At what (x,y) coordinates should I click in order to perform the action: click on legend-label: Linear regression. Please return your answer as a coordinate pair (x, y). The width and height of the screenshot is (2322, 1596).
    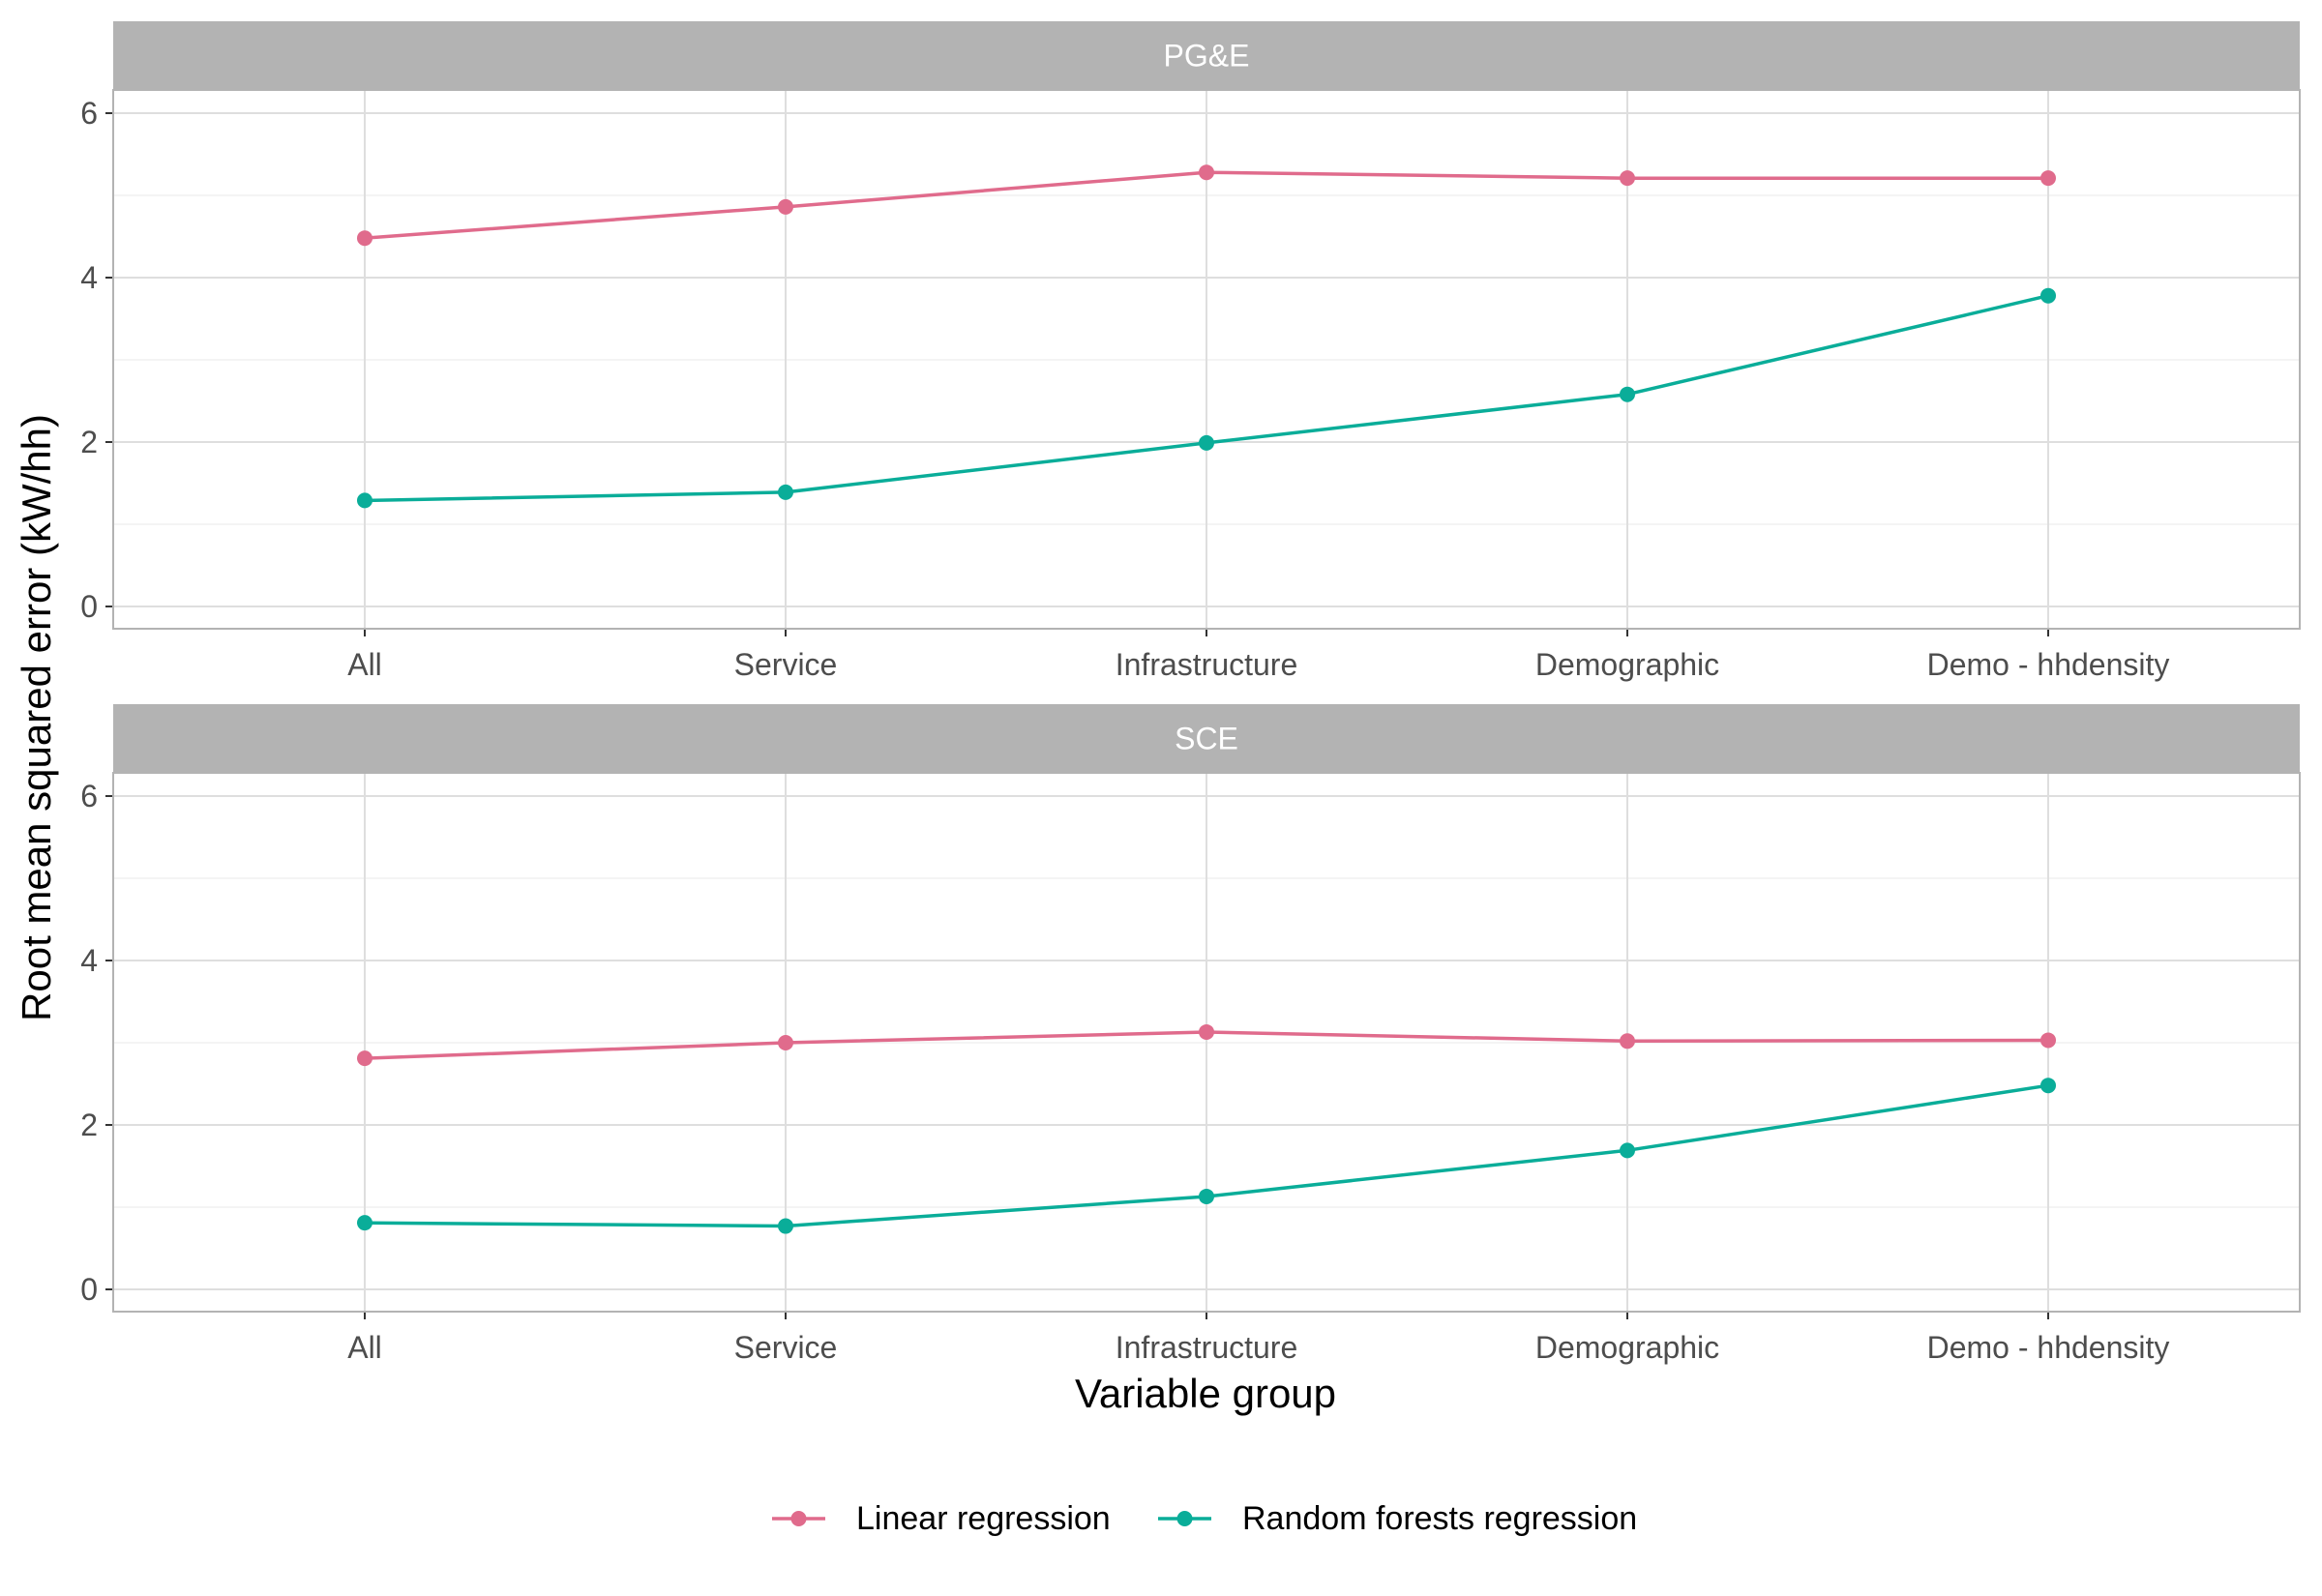
    Looking at the image, I should click on (983, 1518).